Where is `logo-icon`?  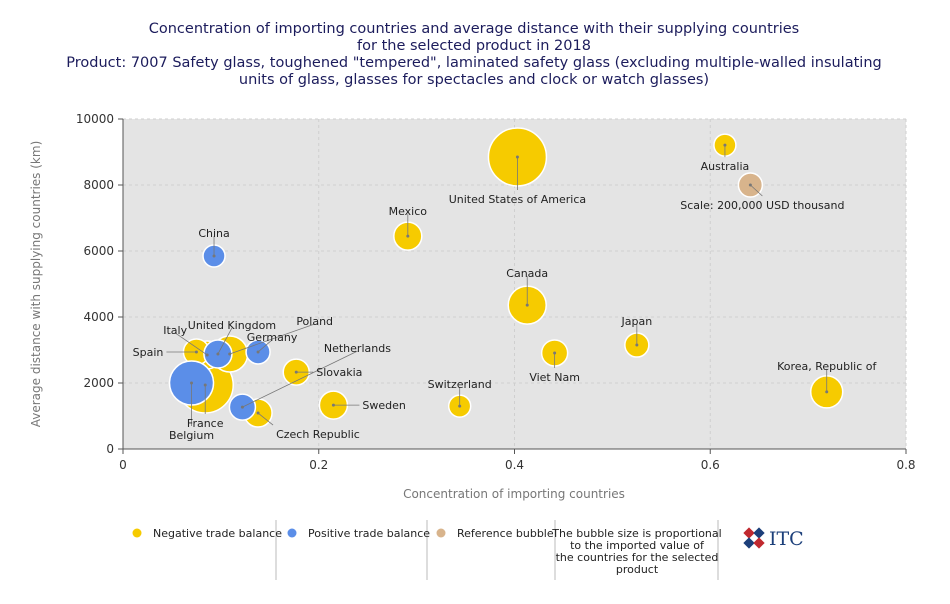 logo-icon is located at coordinates (754, 538).